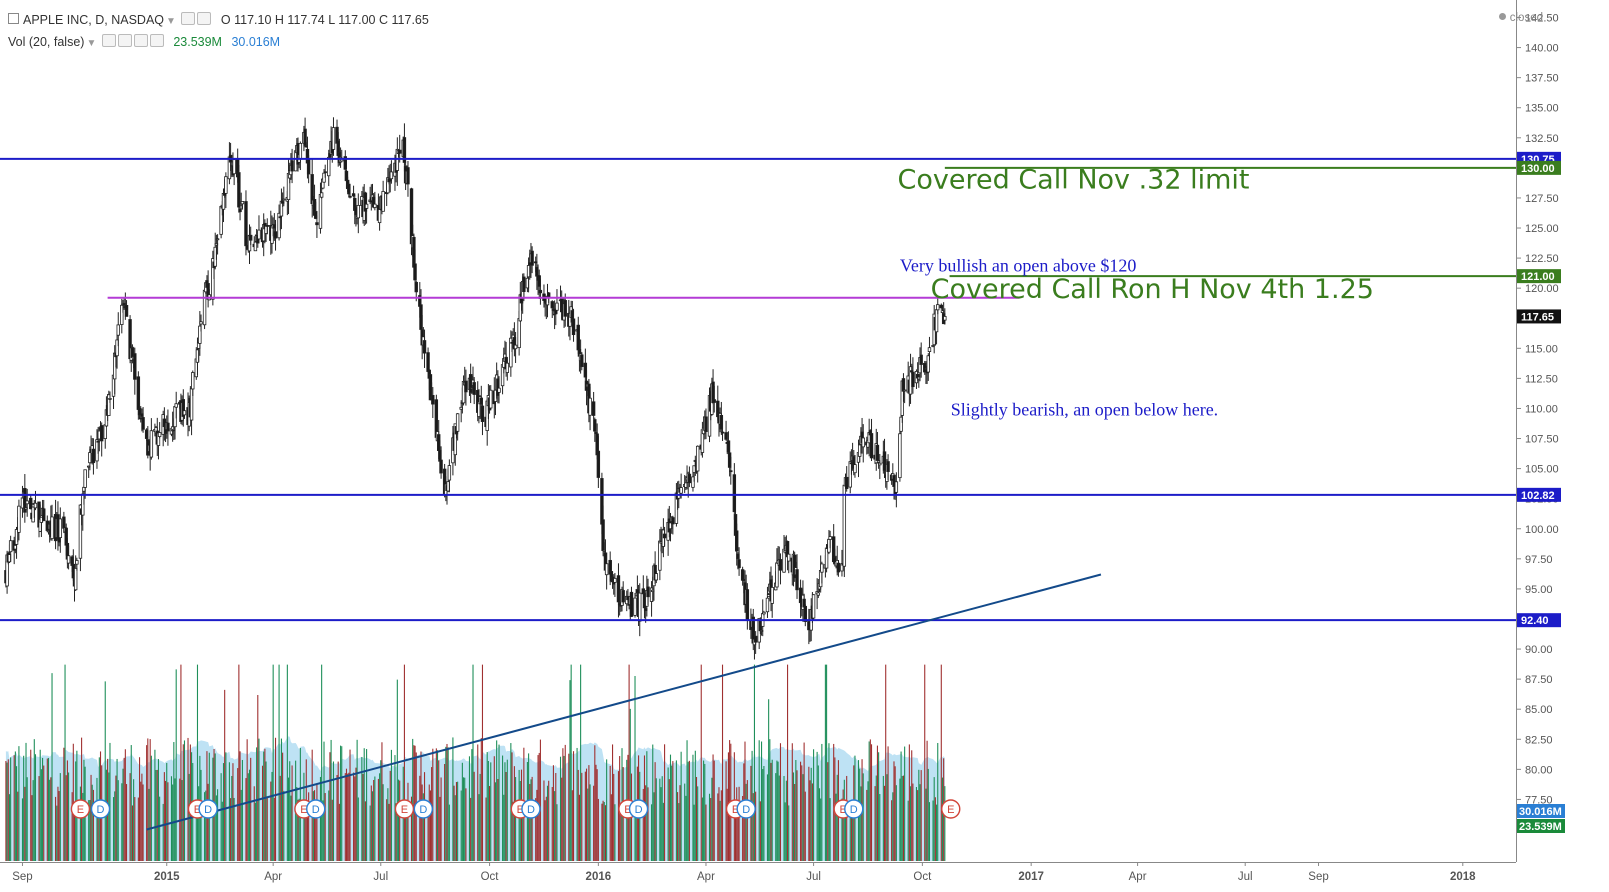 This screenshot has height=892, width=1609. Describe the element at coordinates (1542, 109) in the screenshot. I see `price-tick-label: 135.00` at that location.